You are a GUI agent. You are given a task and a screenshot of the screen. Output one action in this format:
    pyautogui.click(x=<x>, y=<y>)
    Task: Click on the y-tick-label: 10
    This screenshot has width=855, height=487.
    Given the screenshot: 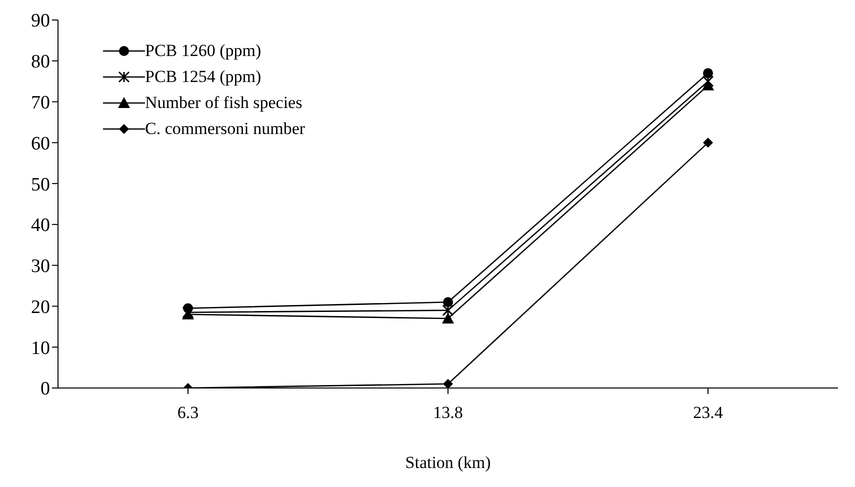 What is the action you would take?
    pyautogui.click(x=40, y=348)
    